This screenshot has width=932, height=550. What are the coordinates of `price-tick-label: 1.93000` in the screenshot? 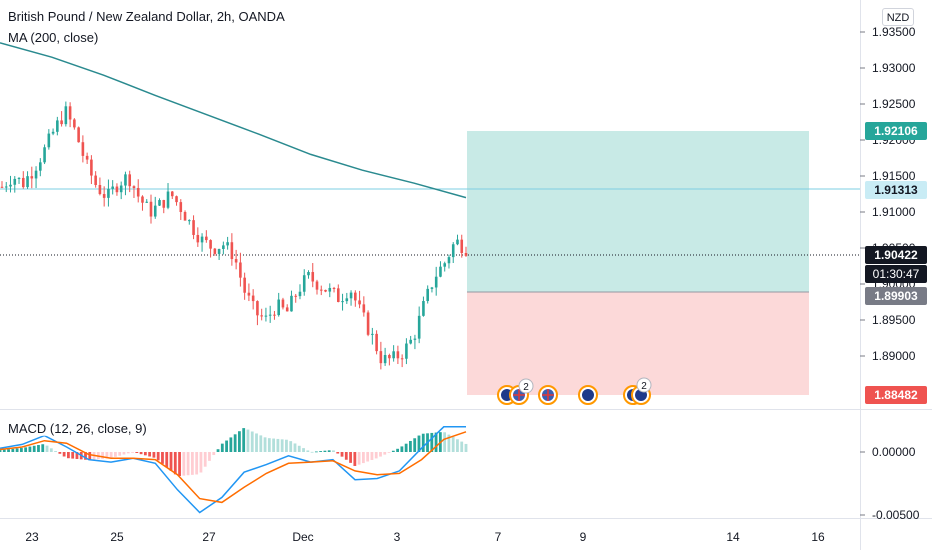 It's located at (894, 68).